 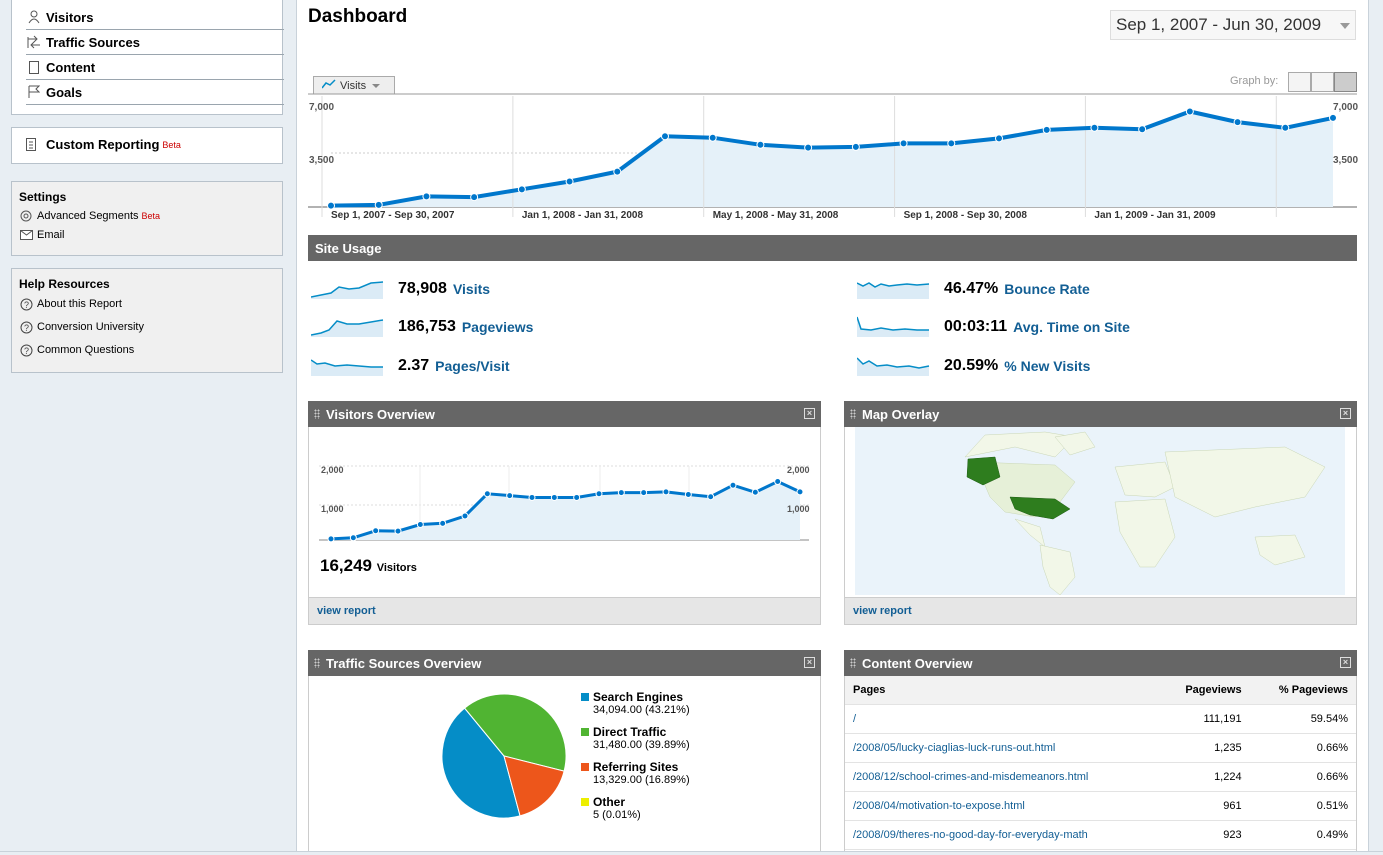 What do you see at coordinates (1100, 663) in the screenshot?
I see `content-overview-header: Content Overview ×` at bounding box center [1100, 663].